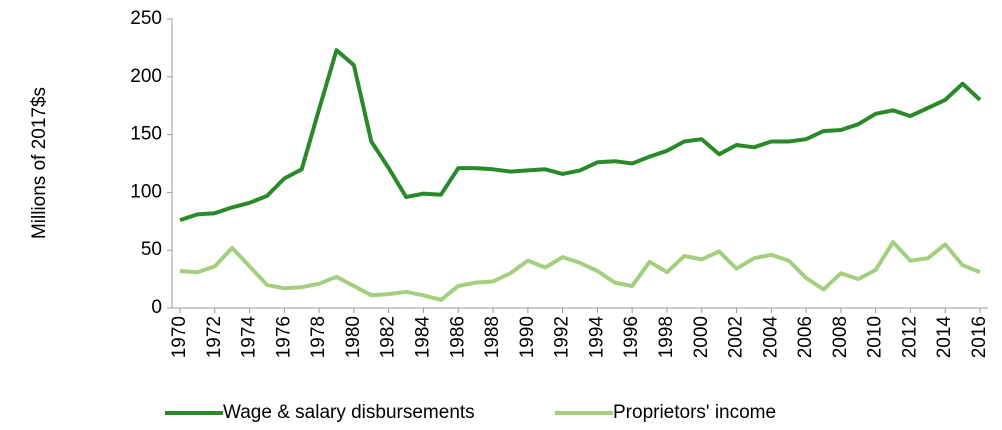 The image size is (1002, 430). Describe the element at coordinates (179, 337) in the screenshot. I see `x-tick-label: 1970` at that location.